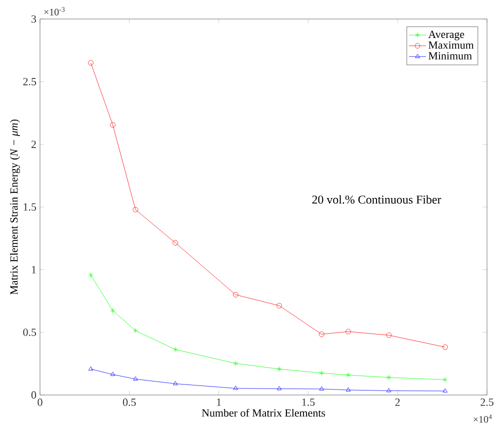 The image size is (497, 443). What do you see at coordinates (451, 45) in the screenshot?
I see `legend-label: Maximum` at bounding box center [451, 45].